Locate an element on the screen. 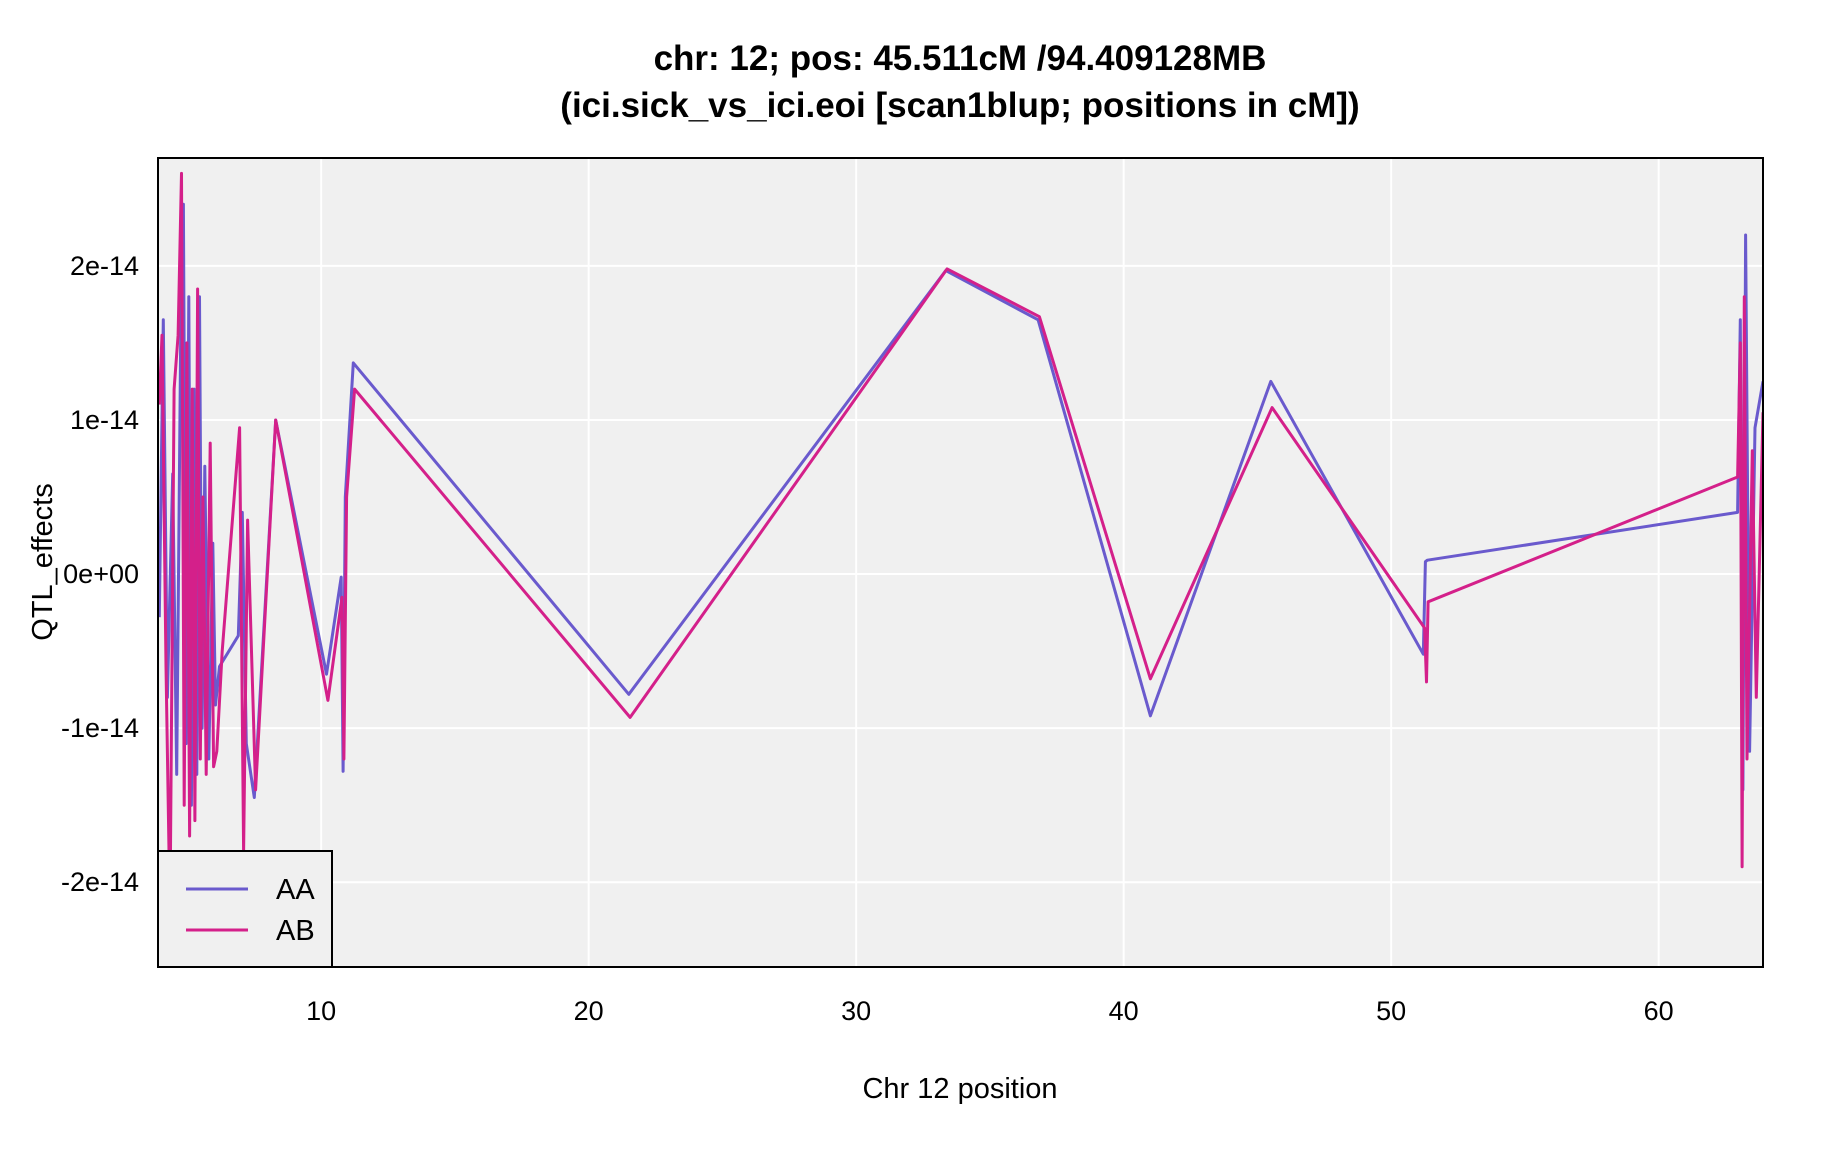 This screenshot has height=1152, width=1824. legend: AA AB is located at coordinates (245, 909).